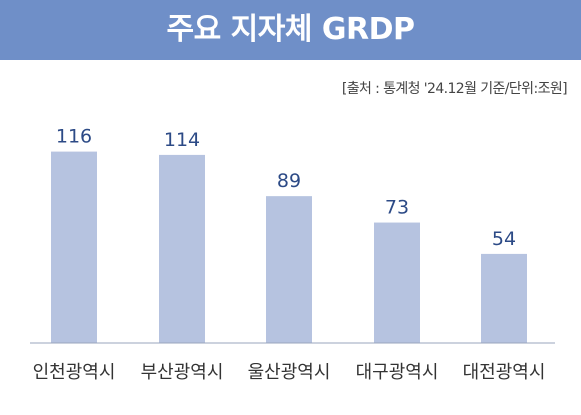 Image resolution: width=581 pixels, height=415 pixels. Describe the element at coordinates (504, 239) in the screenshot. I see `value-label-5: 54` at that location.